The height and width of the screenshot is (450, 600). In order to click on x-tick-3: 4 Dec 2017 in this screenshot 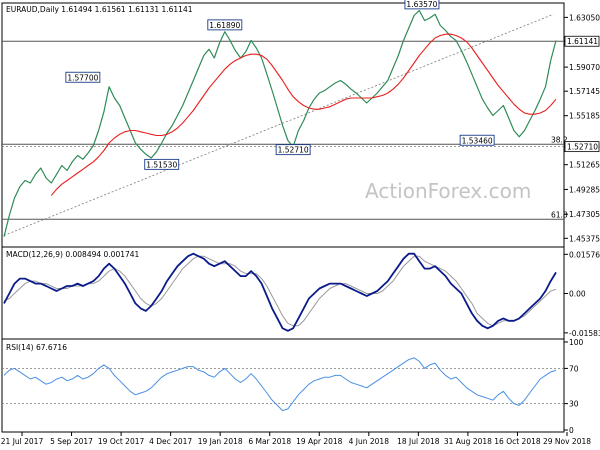, I will do `click(170, 441)`.